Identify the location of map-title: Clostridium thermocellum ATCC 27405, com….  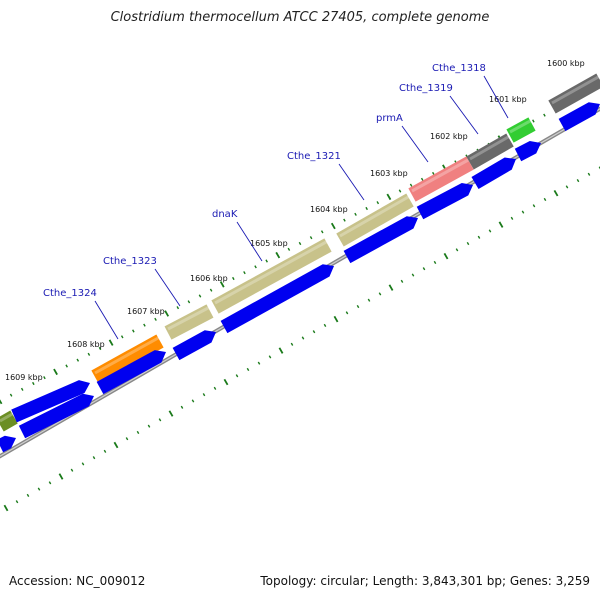
(300, 17).